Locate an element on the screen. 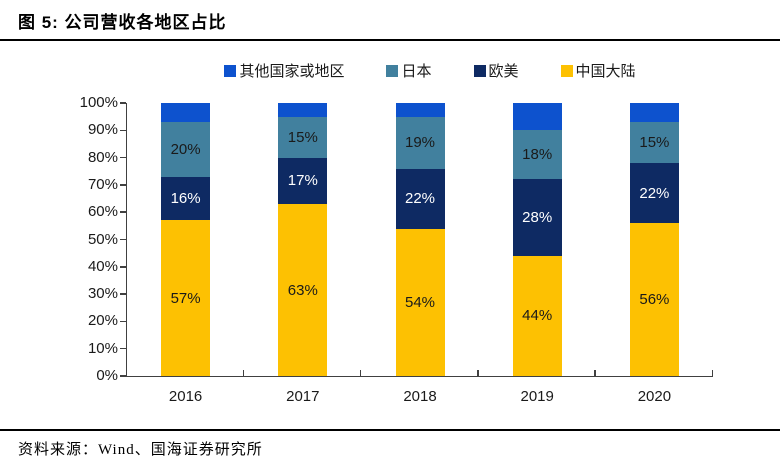  bar-segment-中国大陆: 63% is located at coordinates (303, 290).